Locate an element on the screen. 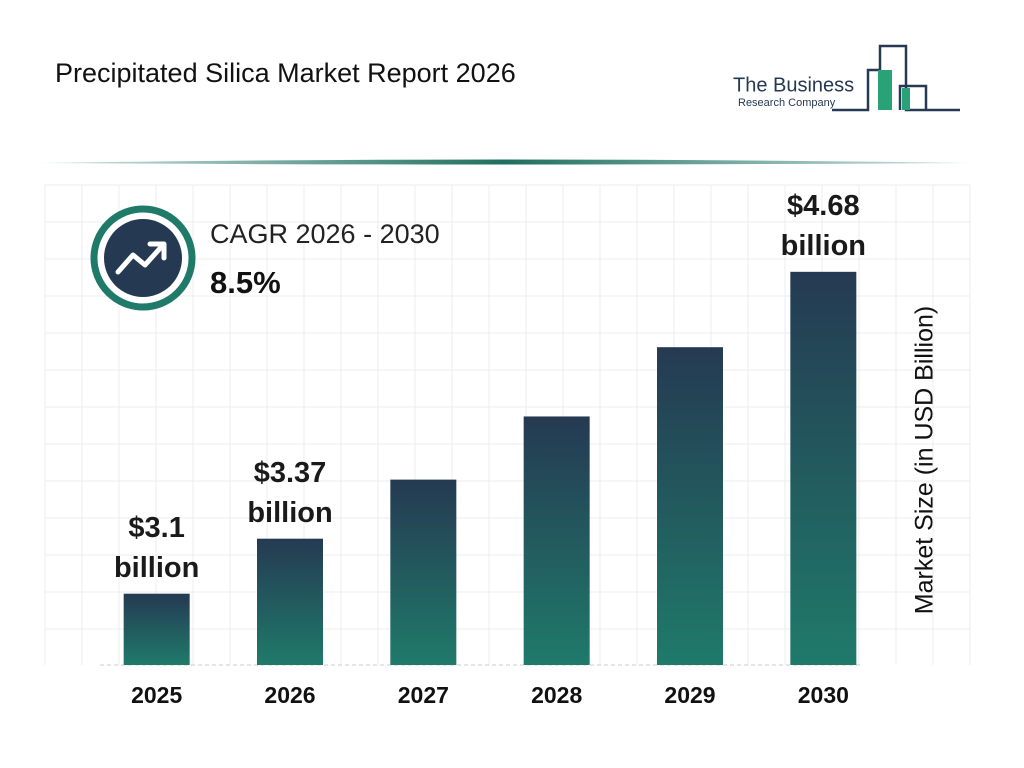 Image resolution: width=1024 pixels, height=768 pixels. annotation-title: CAGR 2026 - 2030 is located at coordinates (325, 234).